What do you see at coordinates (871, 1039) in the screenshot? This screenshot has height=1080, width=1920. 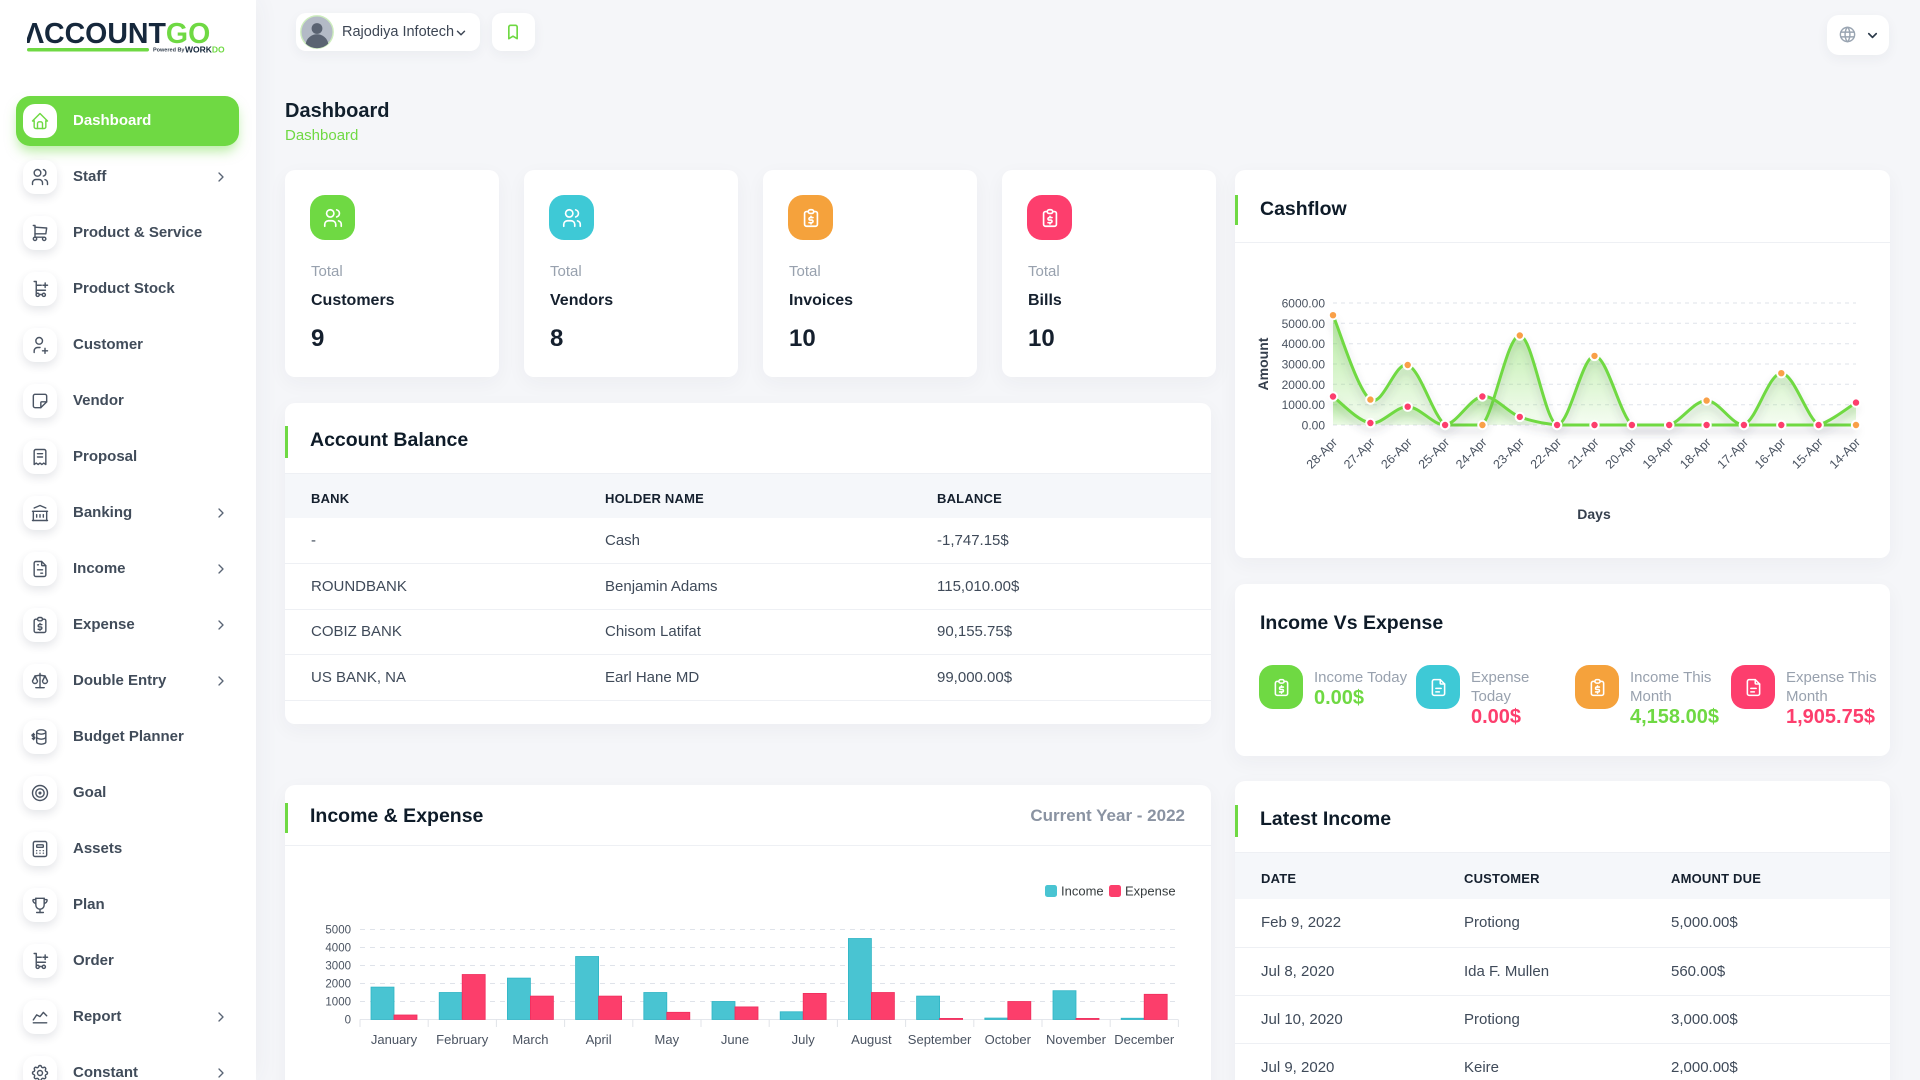 I see `svg-text: August` at bounding box center [871, 1039].